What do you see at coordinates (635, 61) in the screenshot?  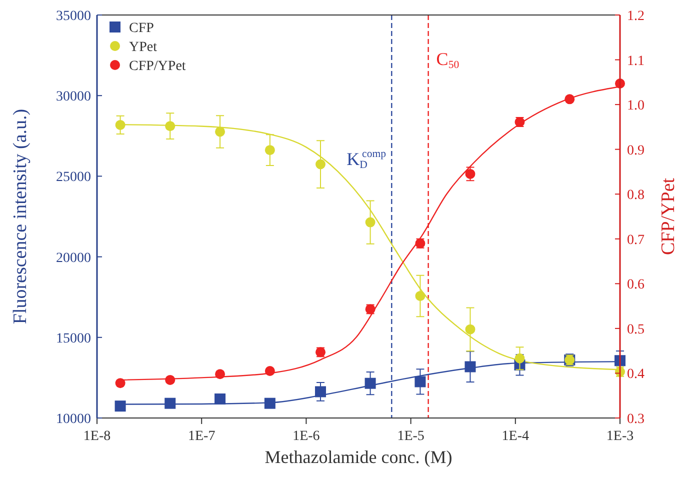 I see `y2-tick-label: 1.1` at bounding box center [635, 61].